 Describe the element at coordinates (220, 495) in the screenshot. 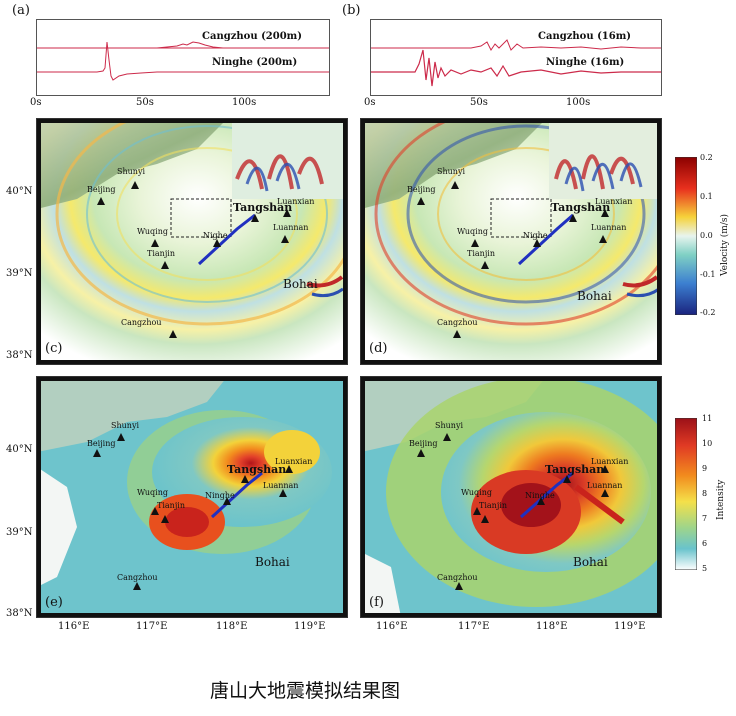

I see `map-e-city-ninghe: Ninghe` at that location.